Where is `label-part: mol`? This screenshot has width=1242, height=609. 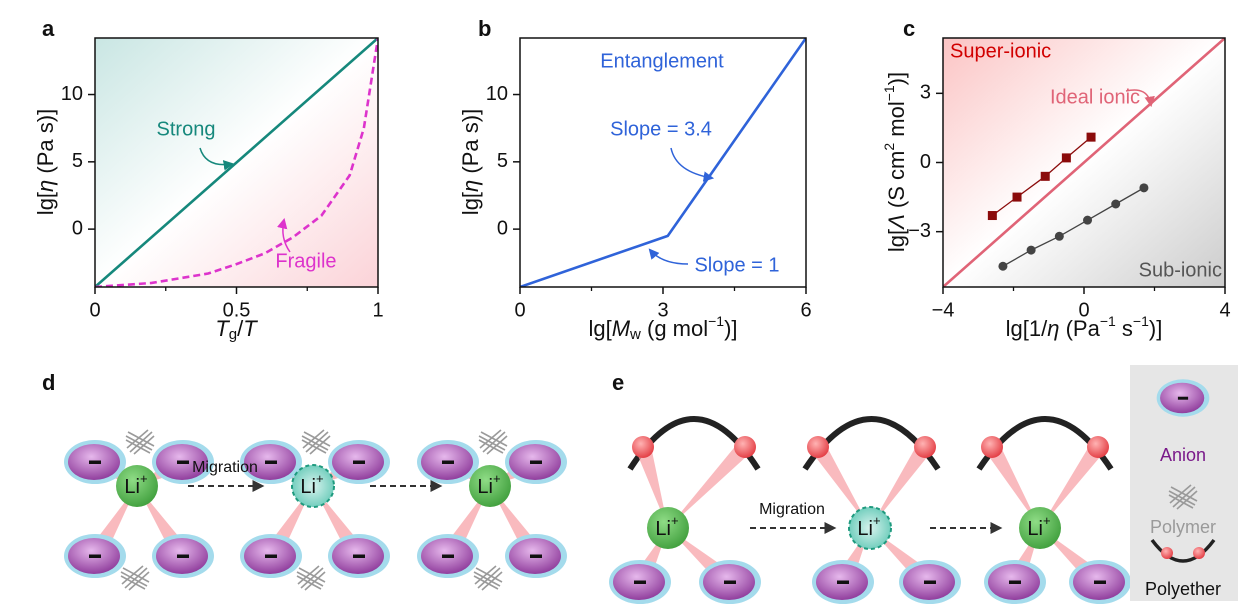
label-part: mol is located at coordinates (896, 122).